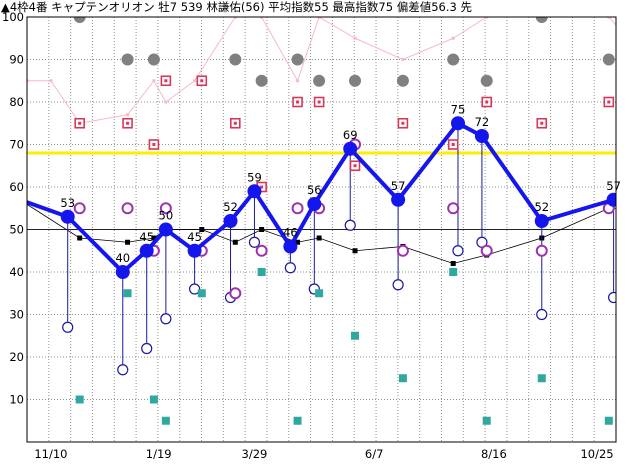 This screenshot has width=632, height=464. Describe the element at coordinates (13, 17) in the screenshot. I see `y-tick-label: 100` at that location.